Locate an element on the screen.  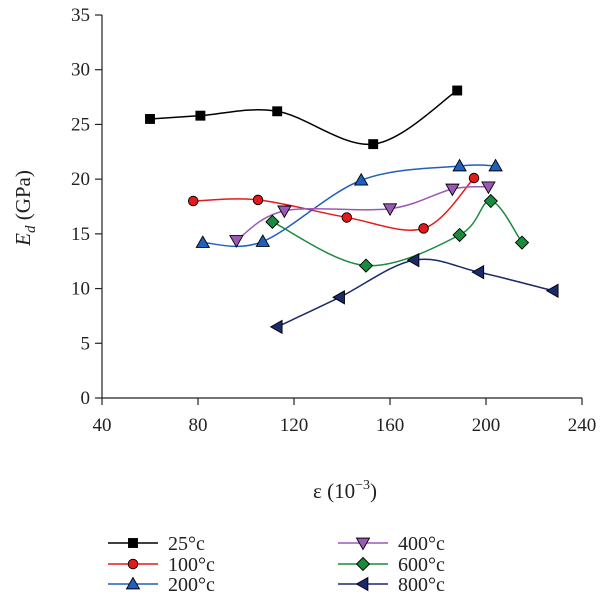
legend-label: 200°c is located at coordinates (191, 585).